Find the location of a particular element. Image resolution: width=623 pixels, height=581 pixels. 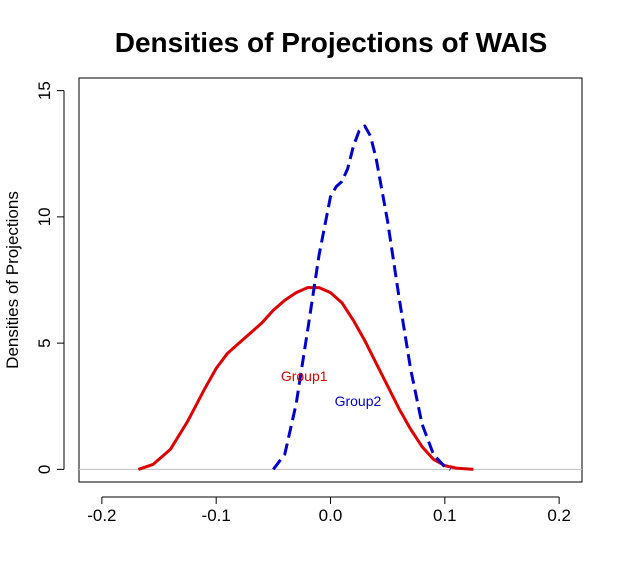

x-tick-label: 0.1 is located at coordinates (445, 515).